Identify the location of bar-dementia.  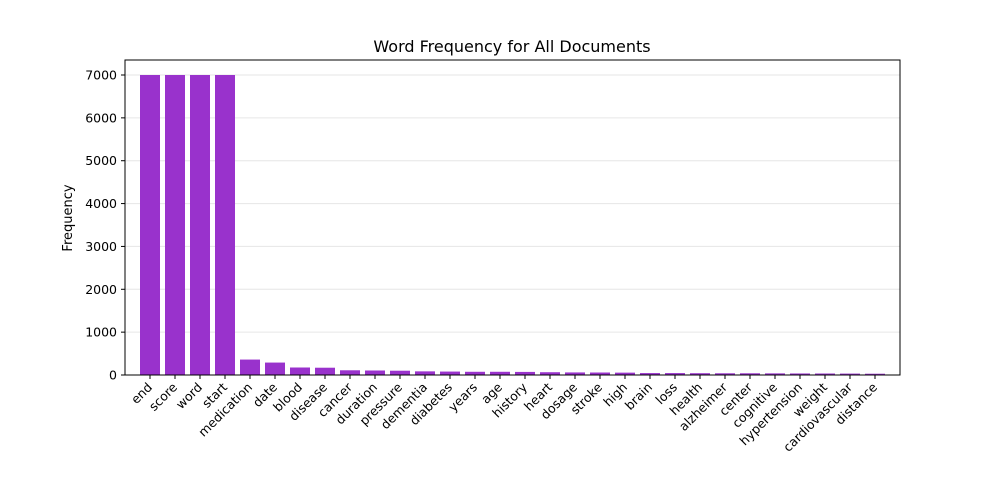
(425, 373).